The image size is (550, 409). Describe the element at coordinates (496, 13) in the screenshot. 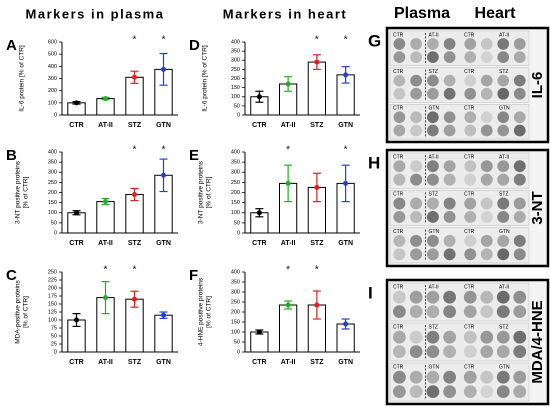

I see `blot-header: Heart` at that location.